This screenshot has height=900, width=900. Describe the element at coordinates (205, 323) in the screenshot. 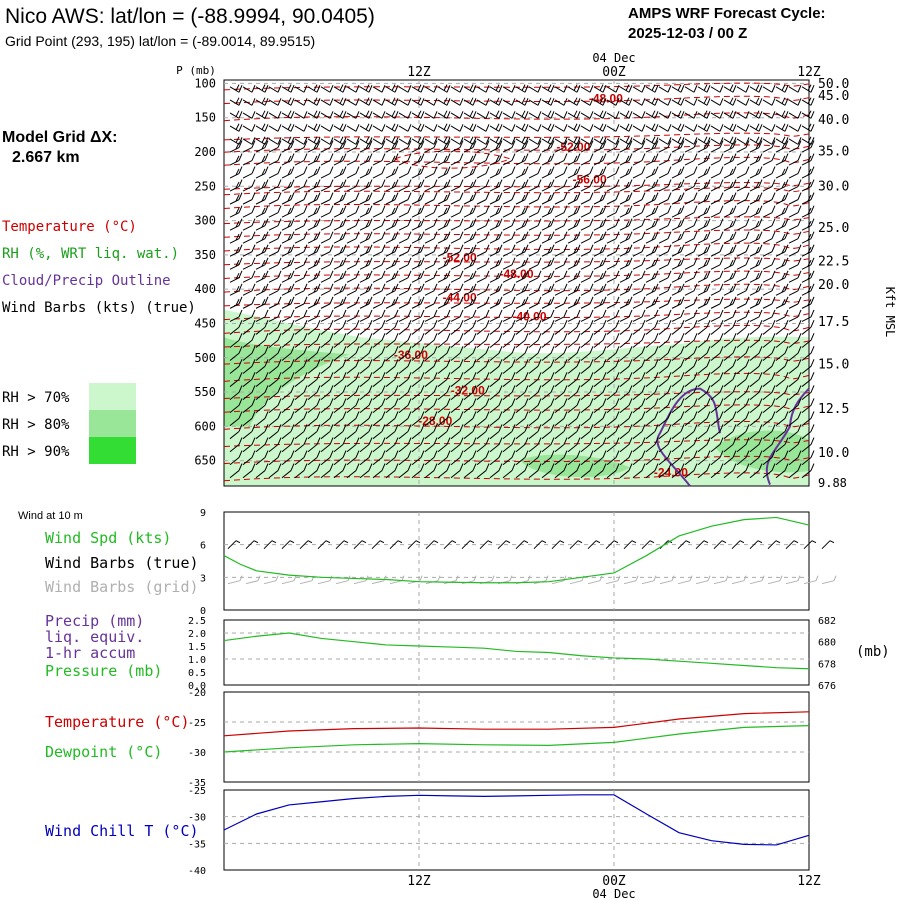

I see `pressure-tick-label: 450` at that location.